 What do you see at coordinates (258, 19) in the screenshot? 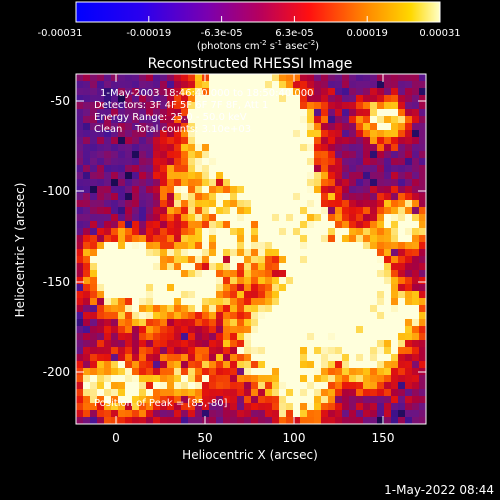
I see `colorbar-ticks` at bounding box center [258, 19].